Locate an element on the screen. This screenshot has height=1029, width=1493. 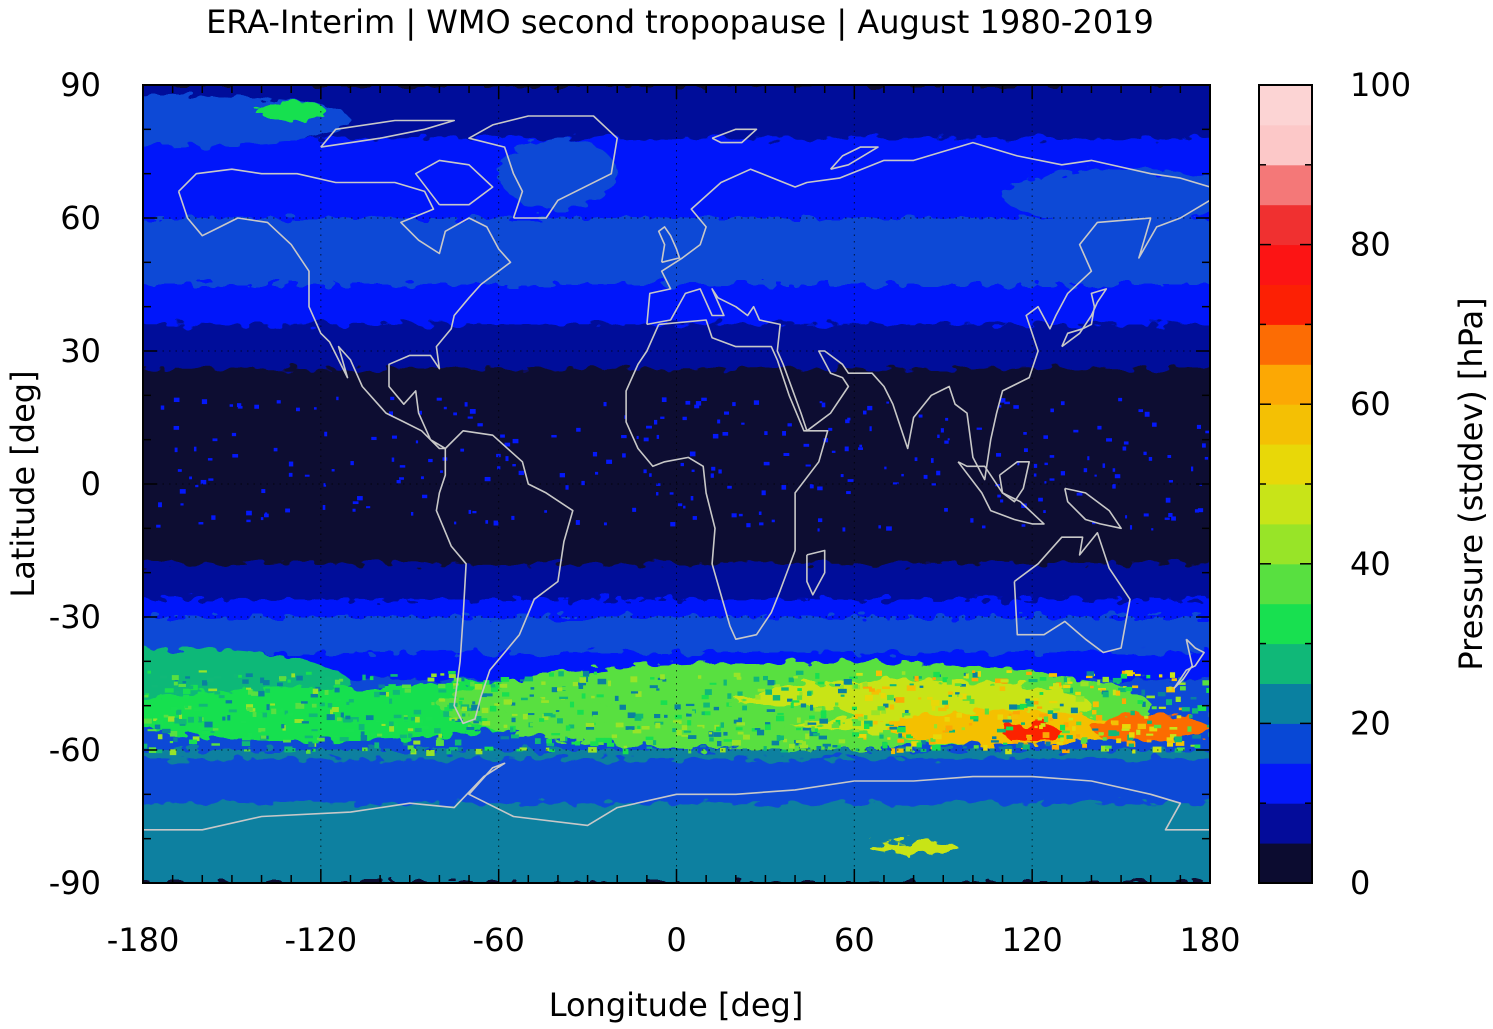
y-tick-label: 60 is located at coordinates (80, 218).